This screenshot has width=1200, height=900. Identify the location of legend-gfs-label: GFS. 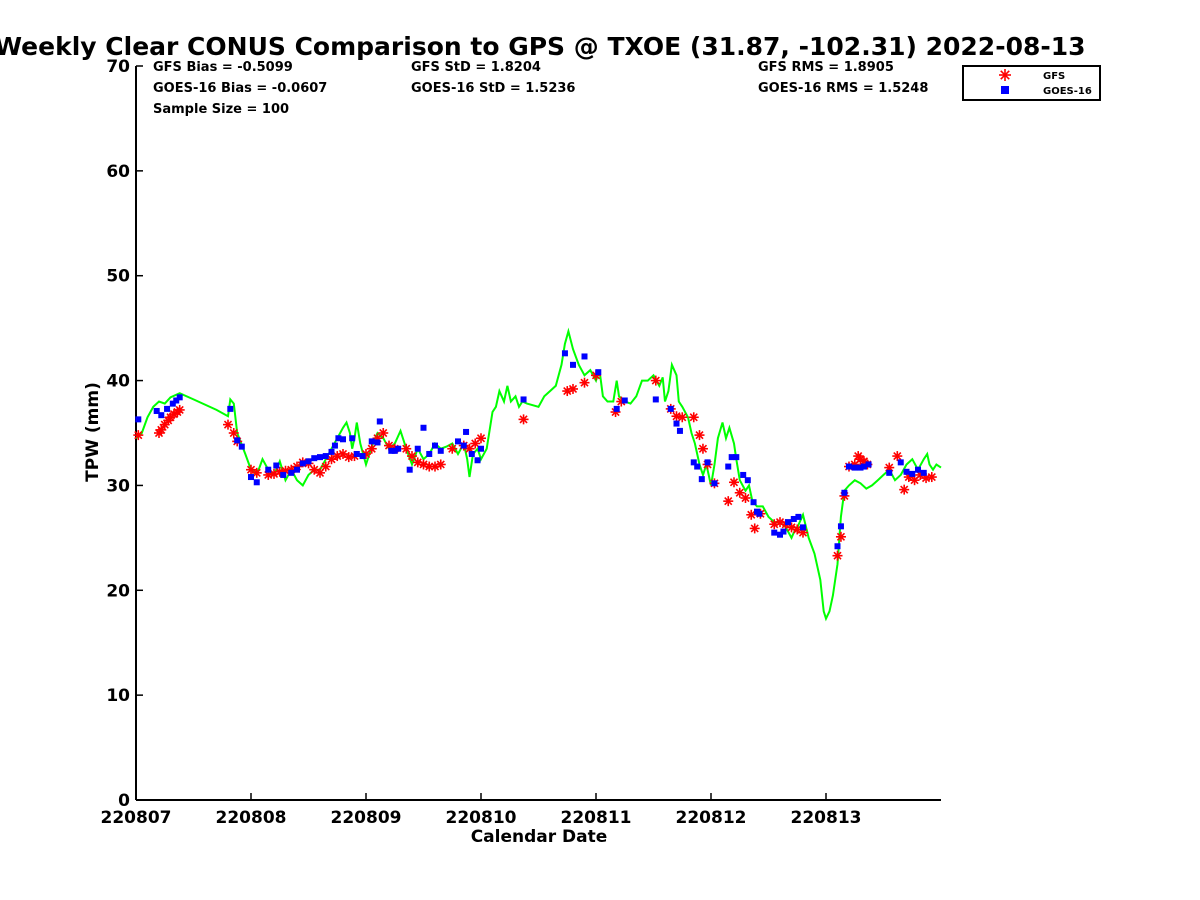
(1054, 76).